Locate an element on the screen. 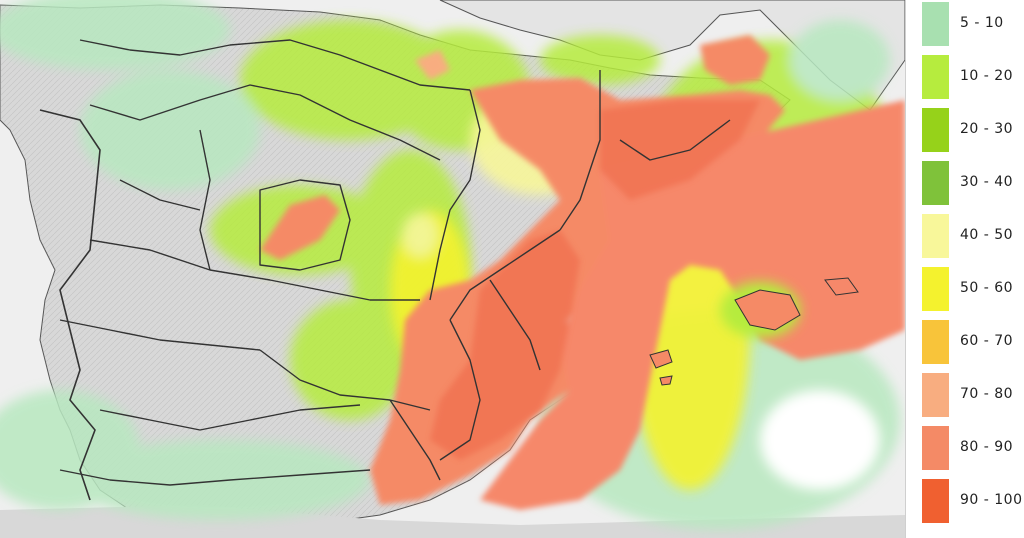  legend-item: 10 - 20 is located at coordinates (971, 78).